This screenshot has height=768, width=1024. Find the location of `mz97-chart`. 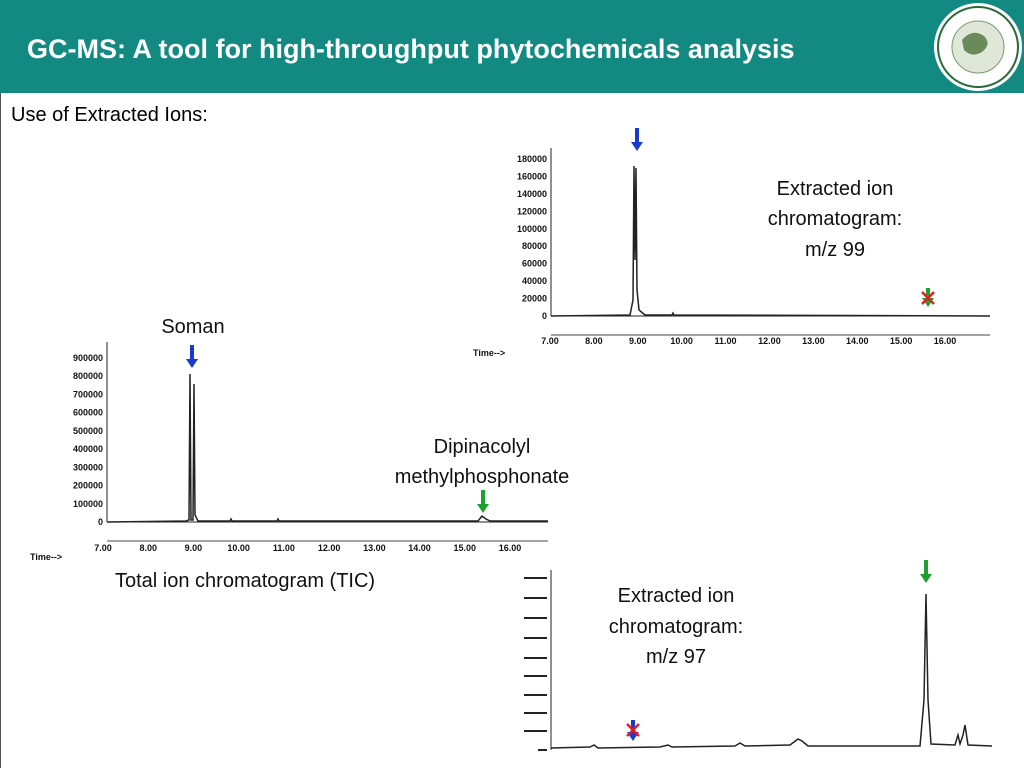

mz97-chart is located at coordinates (758, 660).